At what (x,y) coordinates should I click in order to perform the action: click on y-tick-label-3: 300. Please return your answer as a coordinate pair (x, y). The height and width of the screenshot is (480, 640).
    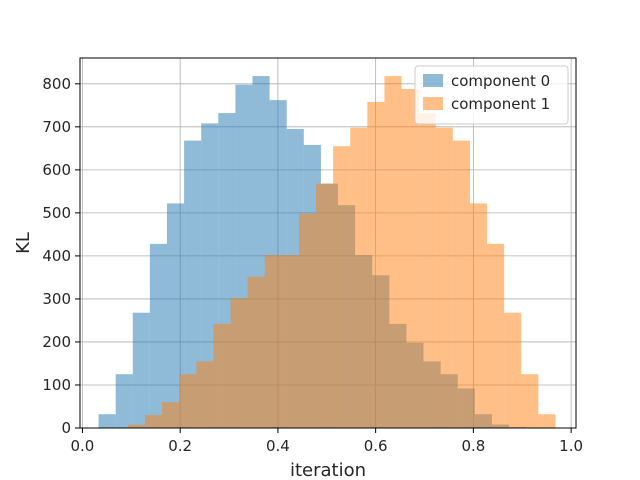
    Looking at the image, I should click on (56, 299).